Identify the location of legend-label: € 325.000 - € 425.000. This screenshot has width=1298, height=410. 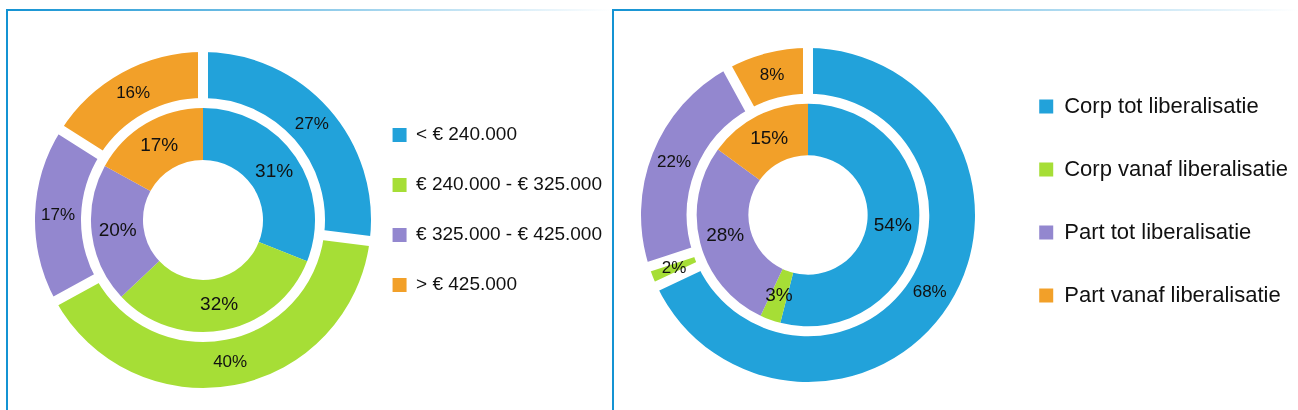
(509, 234).